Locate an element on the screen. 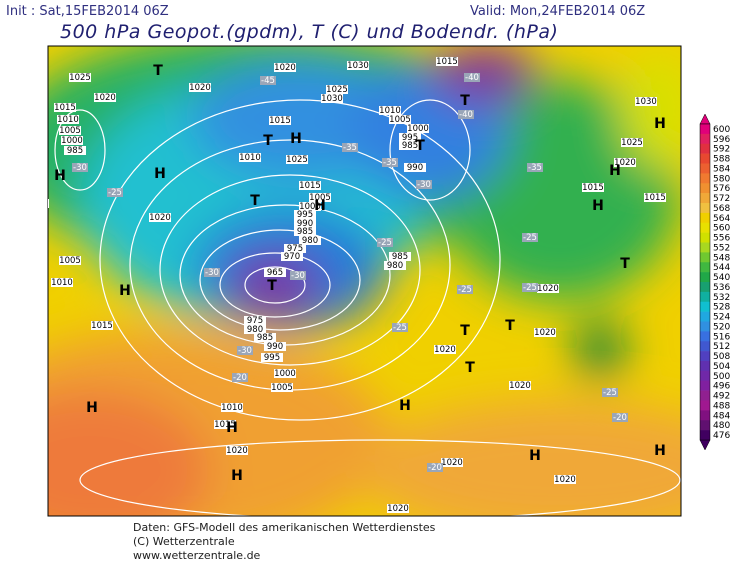 The height and width of the screenshot is (565, 732). isobar-label: 995 is located at coordinates (272, 358).